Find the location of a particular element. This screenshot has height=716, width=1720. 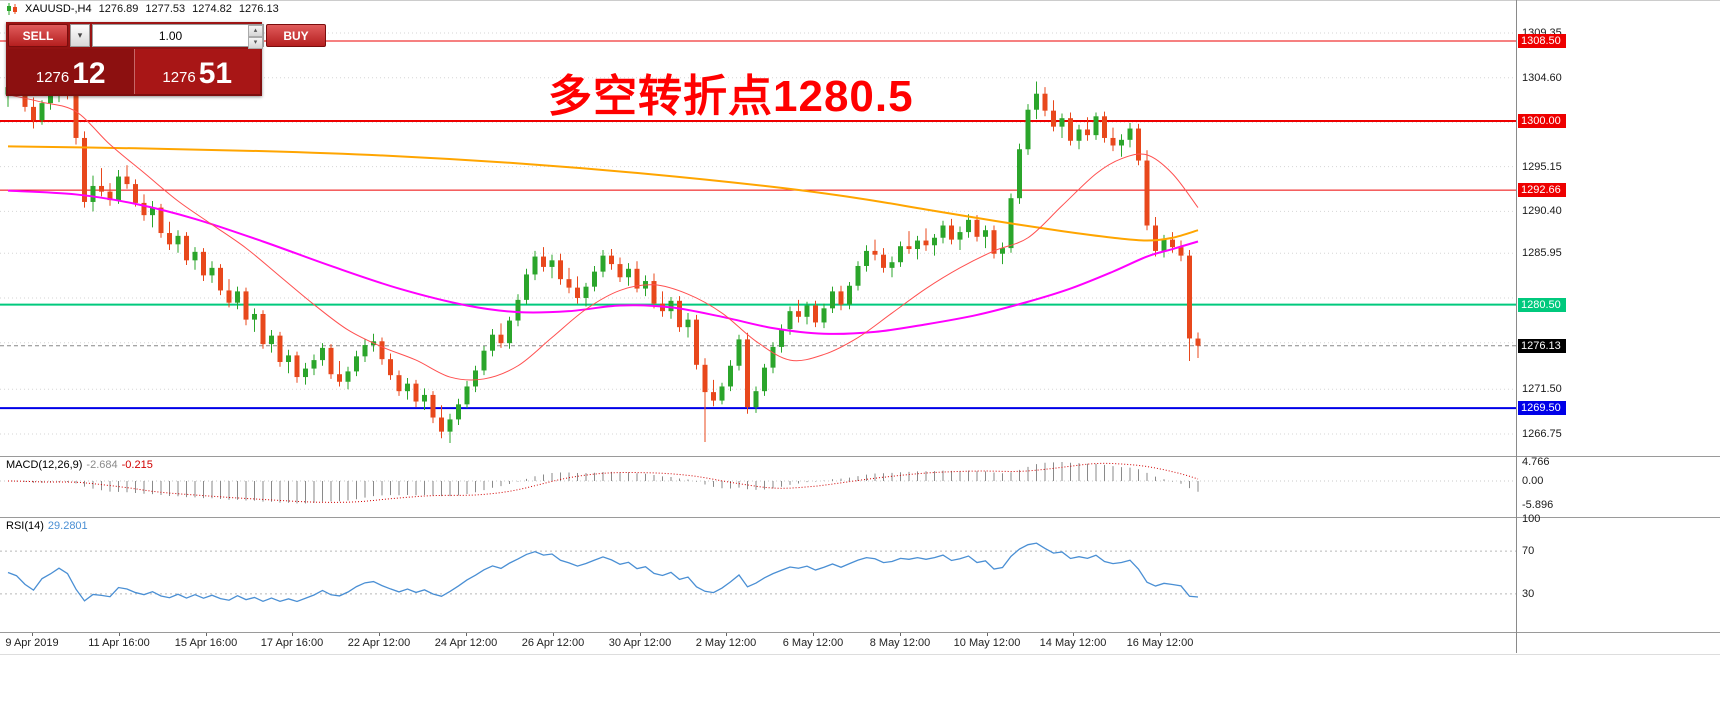

time-axis-label: 8 May 12:00 is located at coordinates (900, 643).